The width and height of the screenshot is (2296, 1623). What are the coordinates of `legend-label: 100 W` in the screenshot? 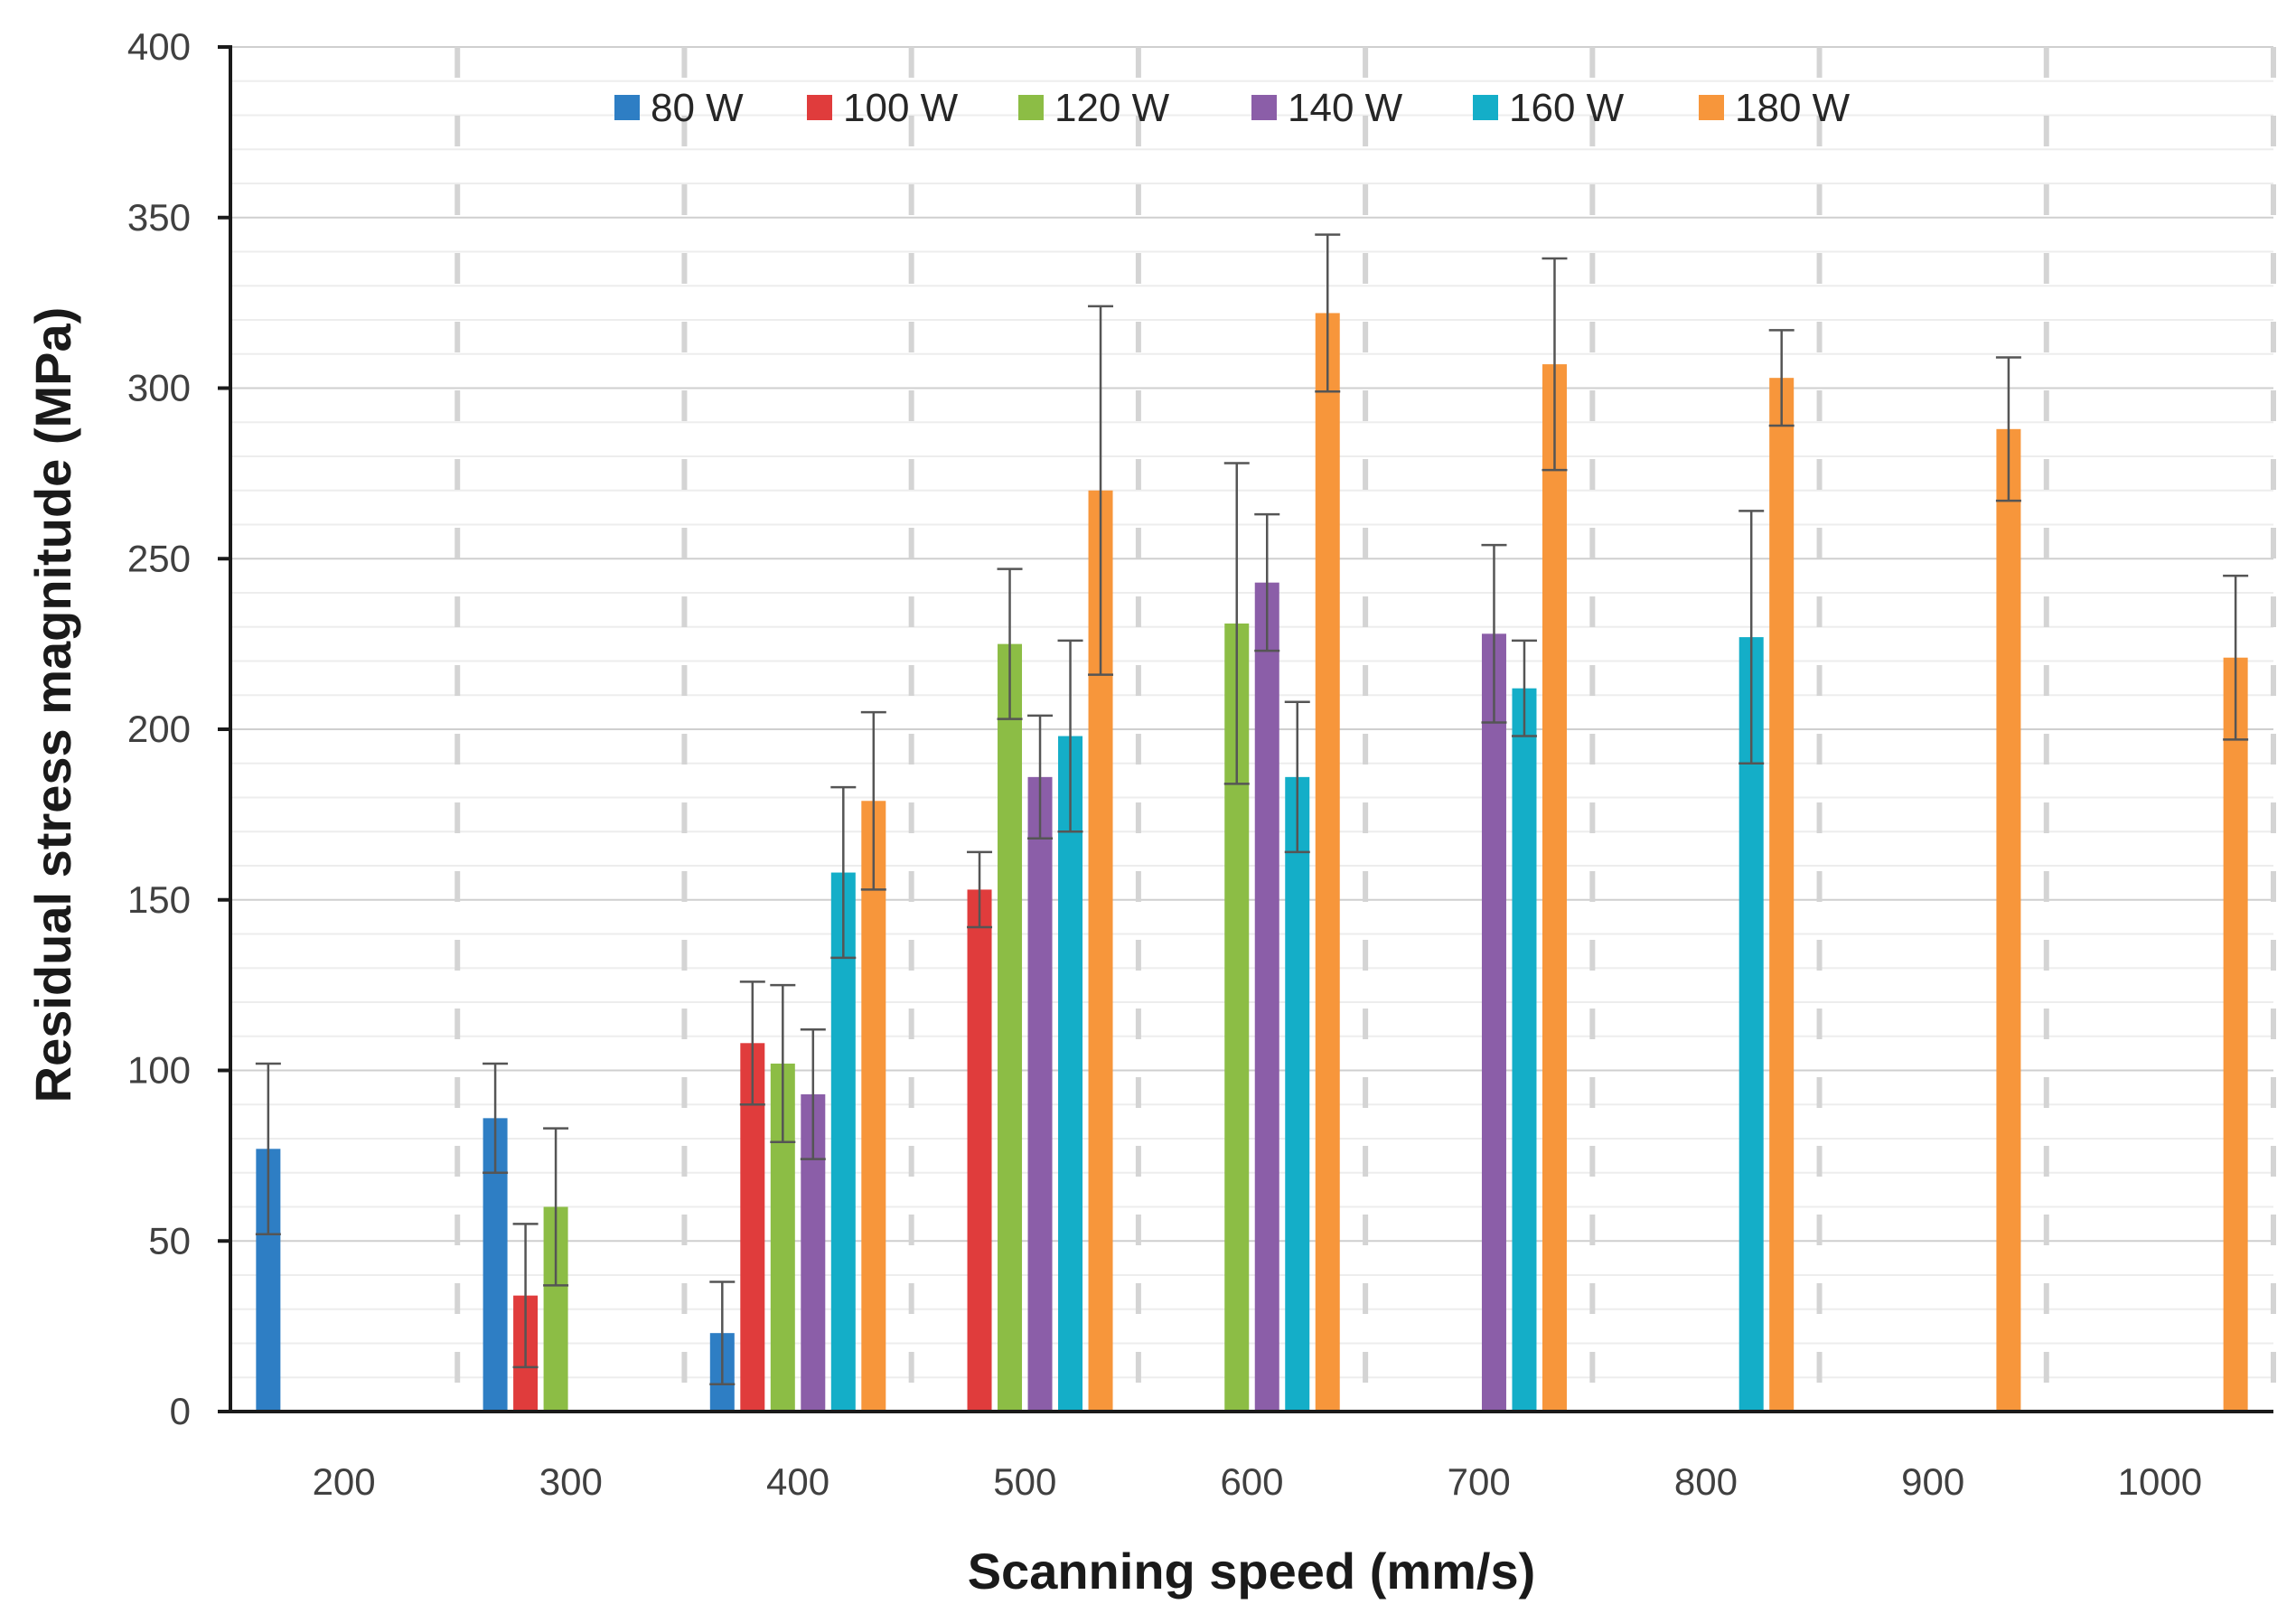 It's located at (901, 108).